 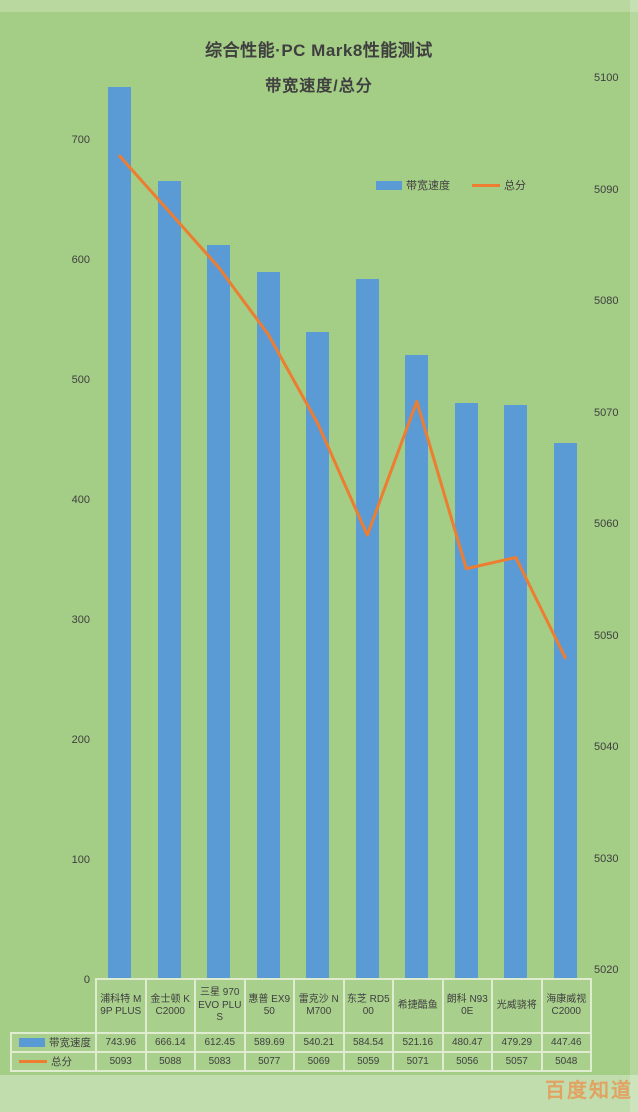 What do you see at coordinates (467, 1006) in the screenshot?
I see `table-col-header: 朗科 N930E` at bounding box center [467, 1006].